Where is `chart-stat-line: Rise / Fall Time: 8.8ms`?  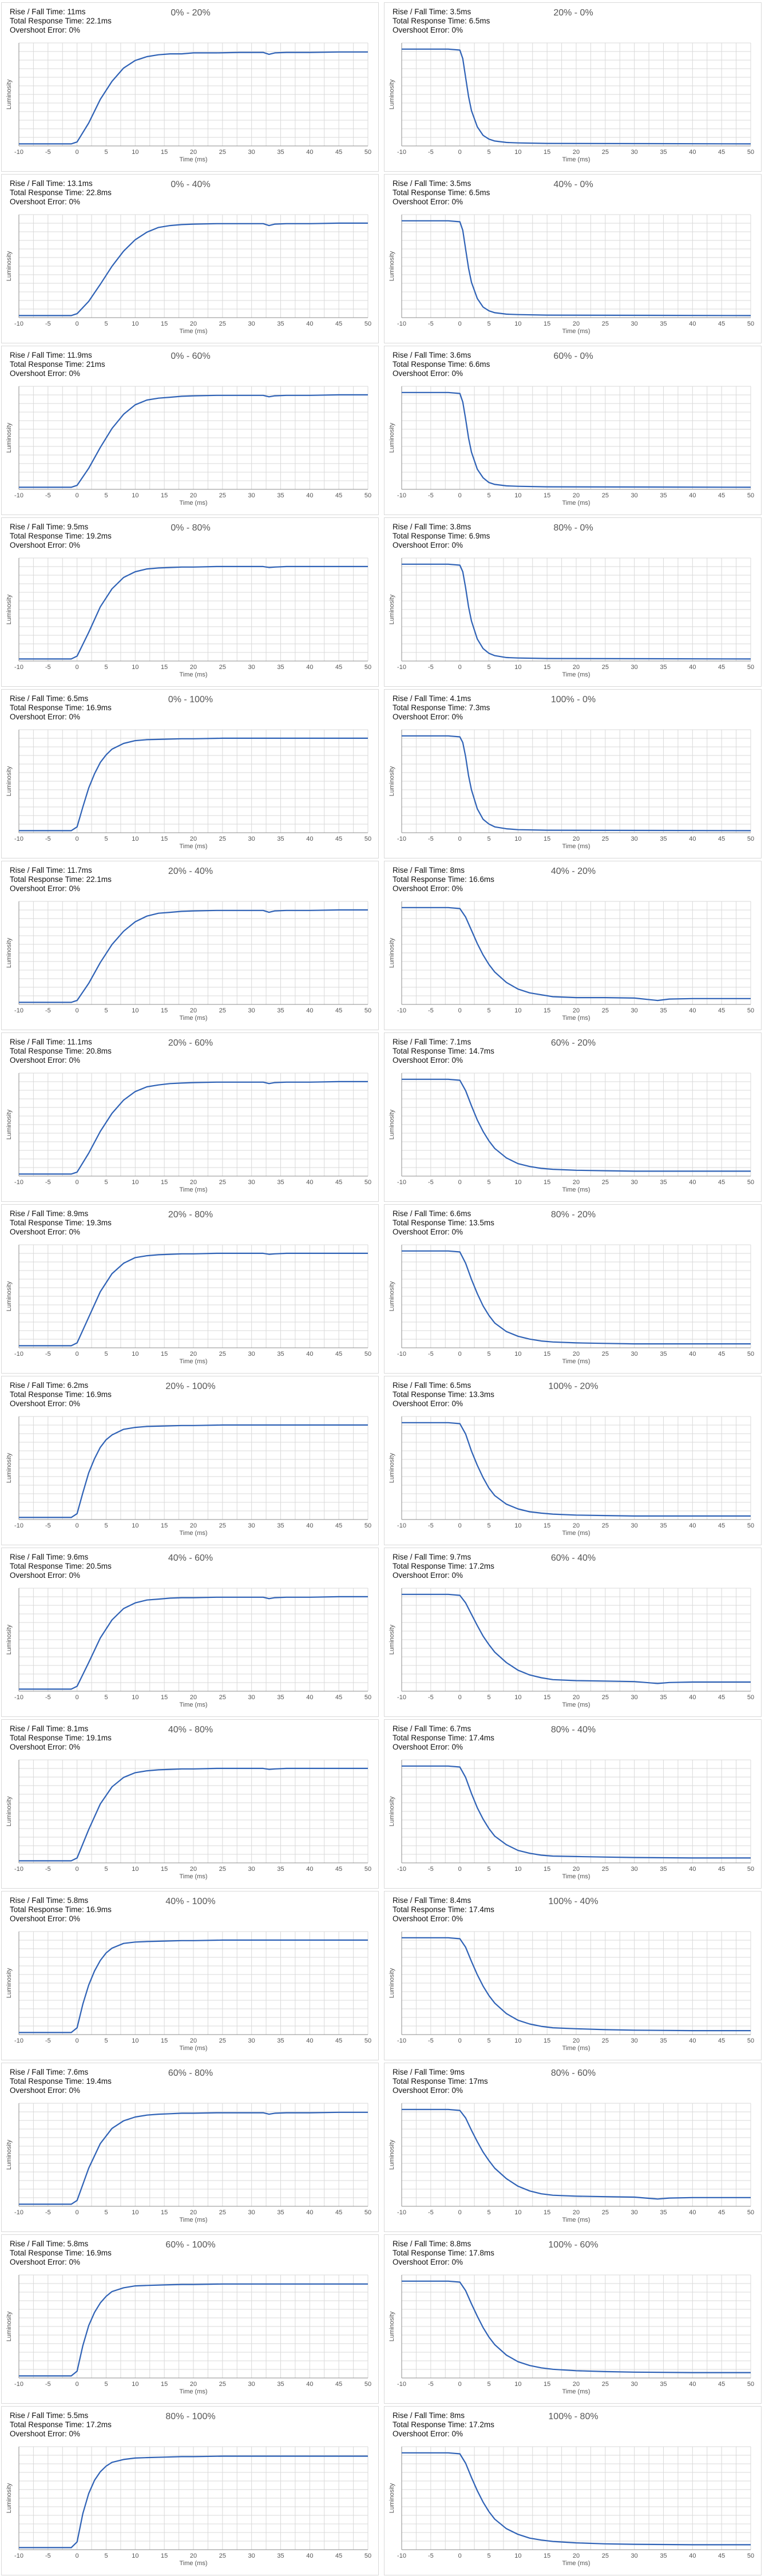 chart-stat-line: Rise / Fall Time: 8.8ms is located at coordinates (432, 2243).